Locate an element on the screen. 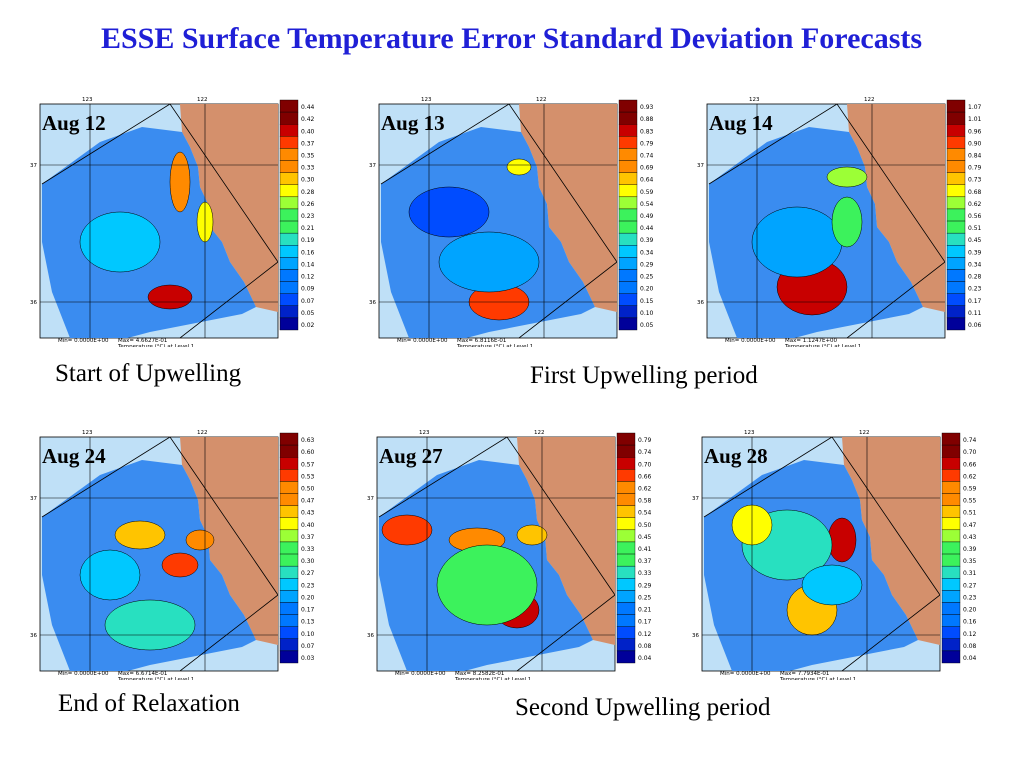 This screenshot has height=767, width=1023. colorbar-tick-label: 0.74 is located at coordinates (970, 440).